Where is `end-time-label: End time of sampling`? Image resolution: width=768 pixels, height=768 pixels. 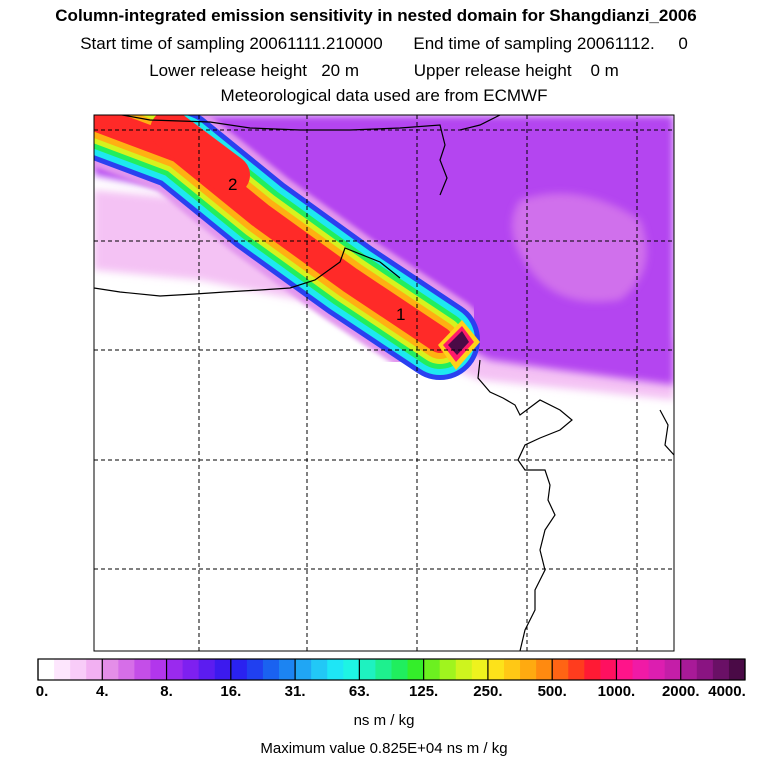 end-time-label: End time of sampling is located at coordinates (493, 43).